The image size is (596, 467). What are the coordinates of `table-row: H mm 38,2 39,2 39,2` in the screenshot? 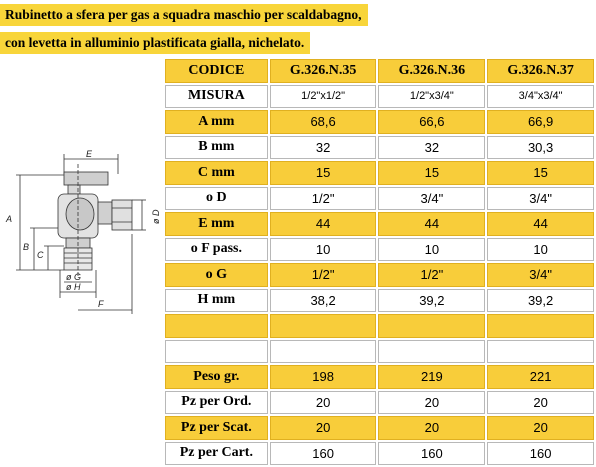 It's located at (379, 300).